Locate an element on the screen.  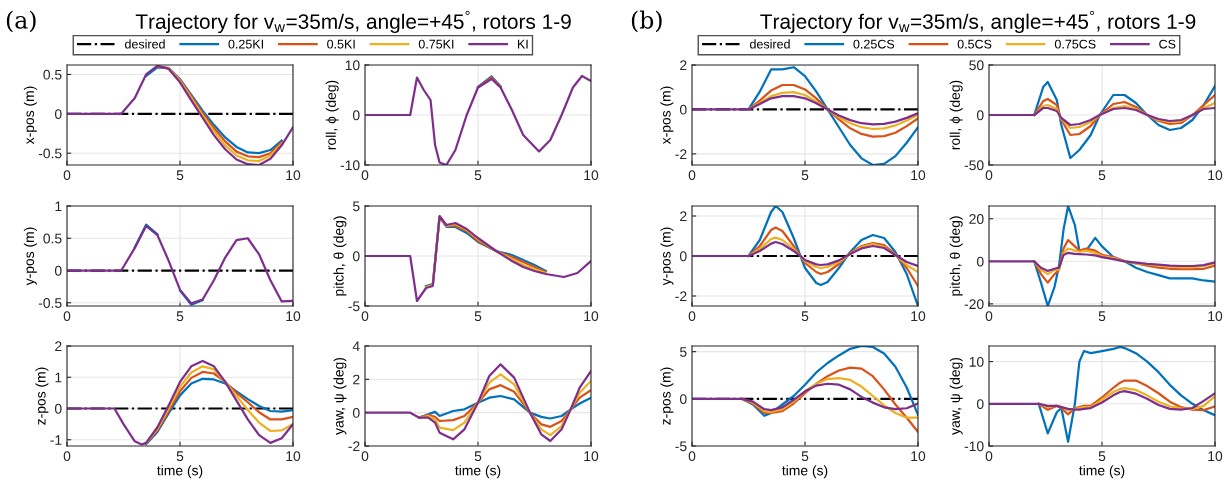
legend-label: 0.5KI is located at coordinates (341, 44).